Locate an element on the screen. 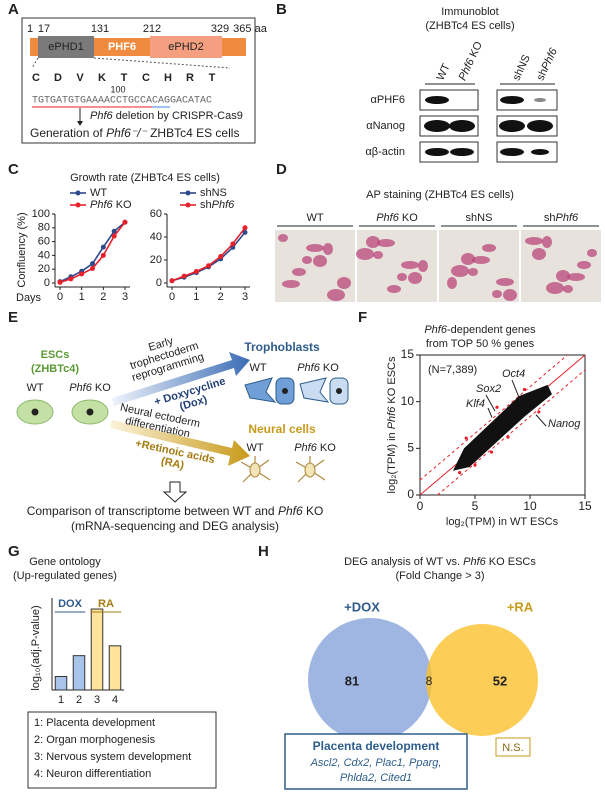  image-label: WT is located at coordinates (314, 218).